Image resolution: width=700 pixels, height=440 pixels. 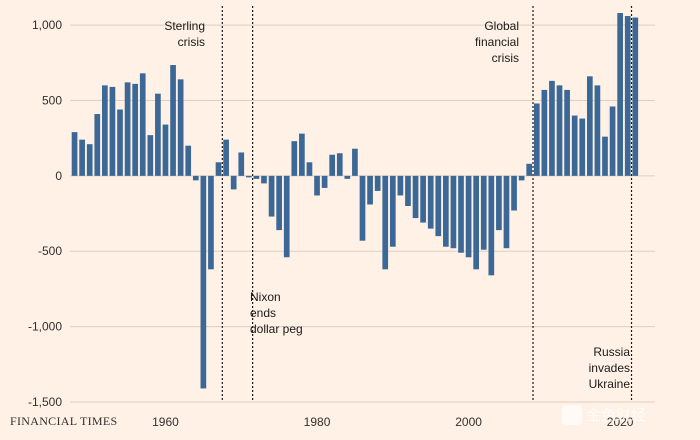 What do you see at coordinates (501, 26) in the screenshot?
I see `annotation-text: Global` at bounding box center [501, 26].